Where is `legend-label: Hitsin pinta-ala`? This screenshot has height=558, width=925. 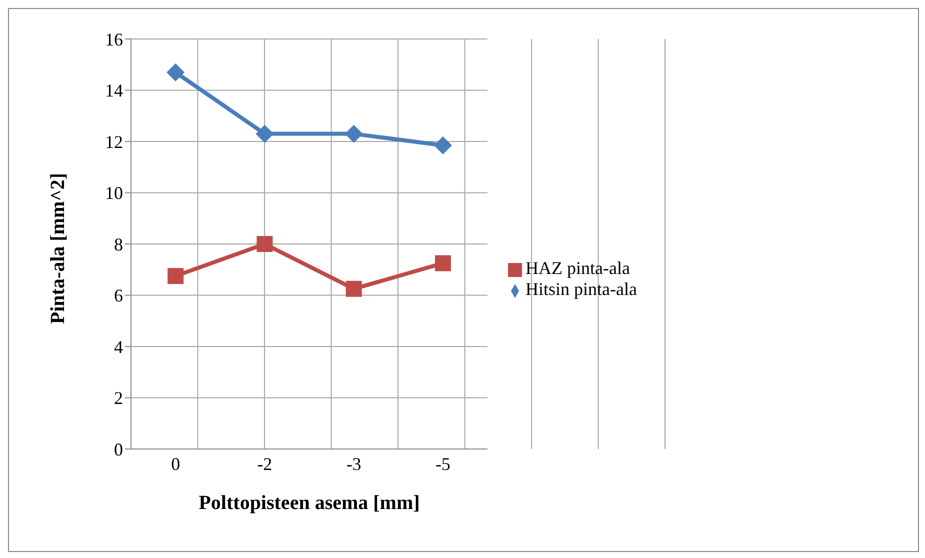
legend-label: Hitsin pinta-ala is located at coordinates (581, 289).